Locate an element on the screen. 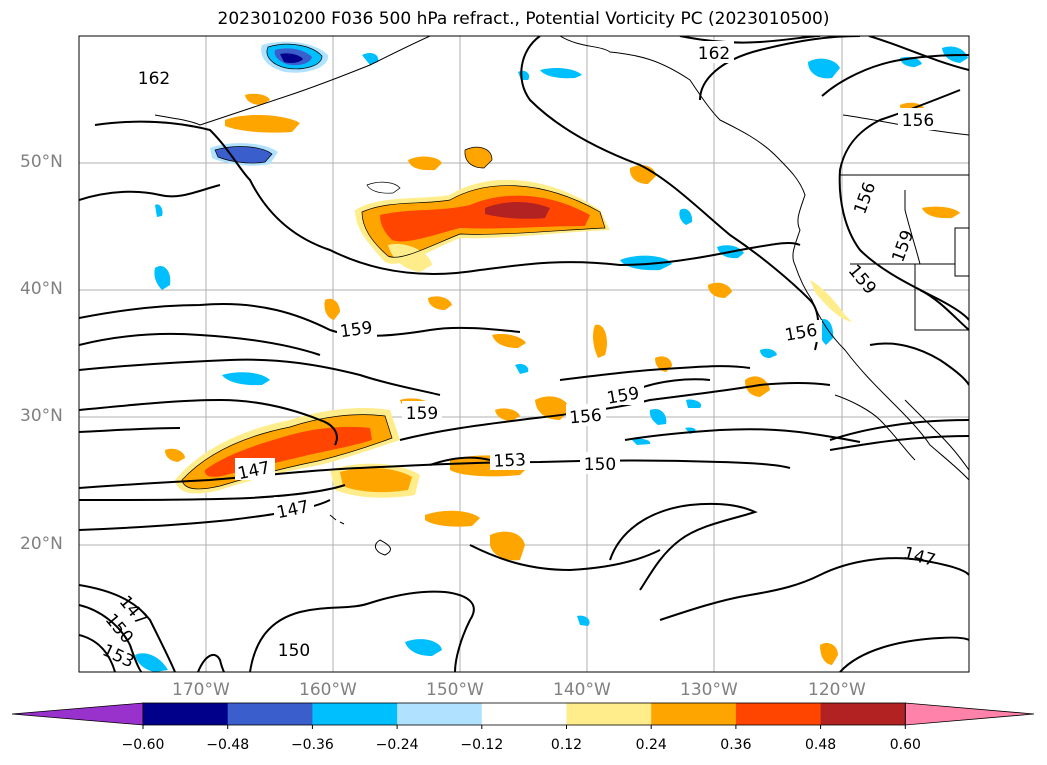 This screenshot has height=765, width=1047. colorbar-tick-label: 0.36 is located at coordinates (736, 745).